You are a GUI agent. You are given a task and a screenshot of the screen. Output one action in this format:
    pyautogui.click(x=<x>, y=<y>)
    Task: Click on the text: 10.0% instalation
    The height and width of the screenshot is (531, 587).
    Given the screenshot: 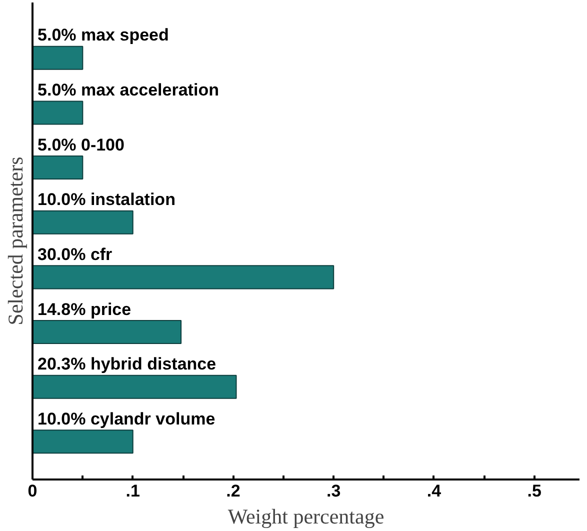 What is the action you would take?
    pyautogui.click(x=107, y=200)
    